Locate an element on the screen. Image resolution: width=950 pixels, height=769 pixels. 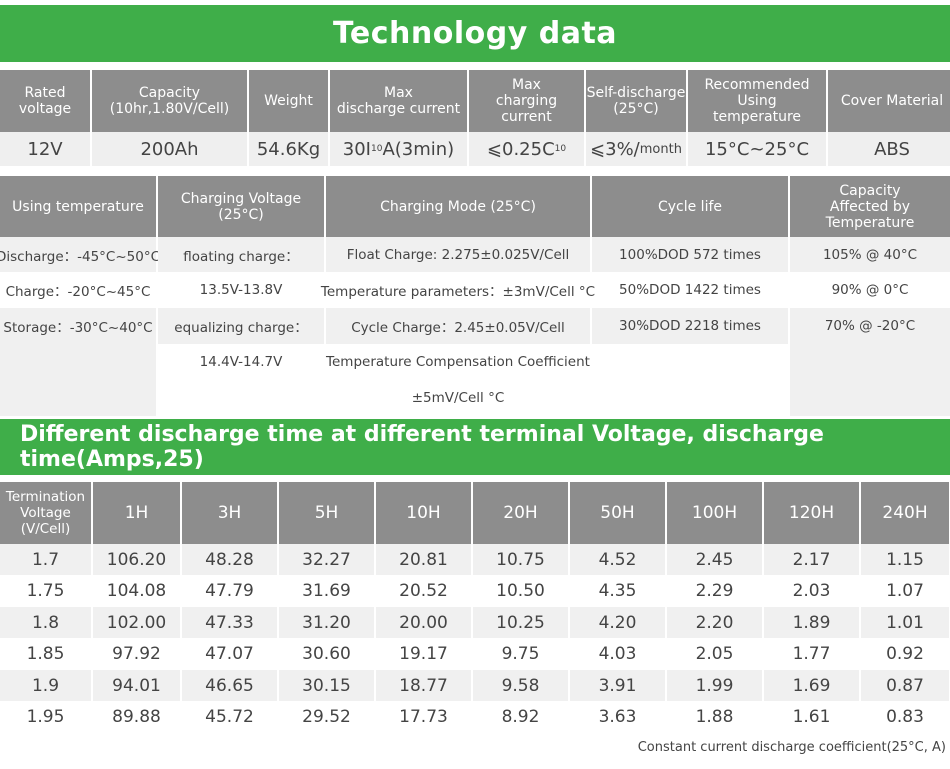
spec-cell: Discharge：-45°C~50°C is located at coordinates (80, 254).